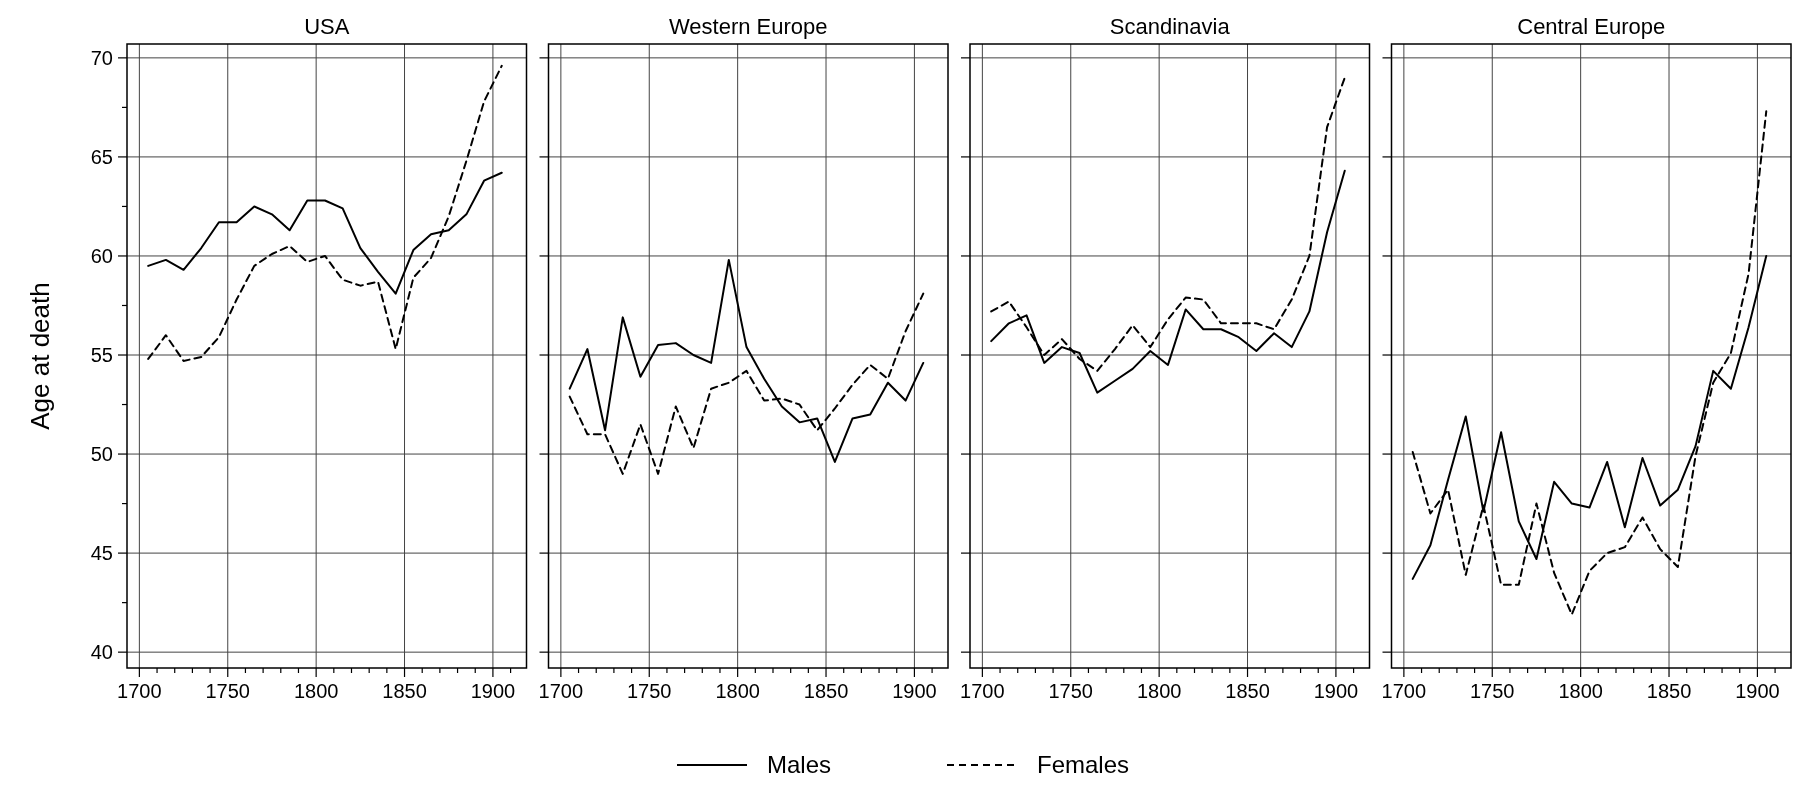 This screenshot has height=786, width=1805. I want to click on y-tick-label: 60, so click(101, 255).